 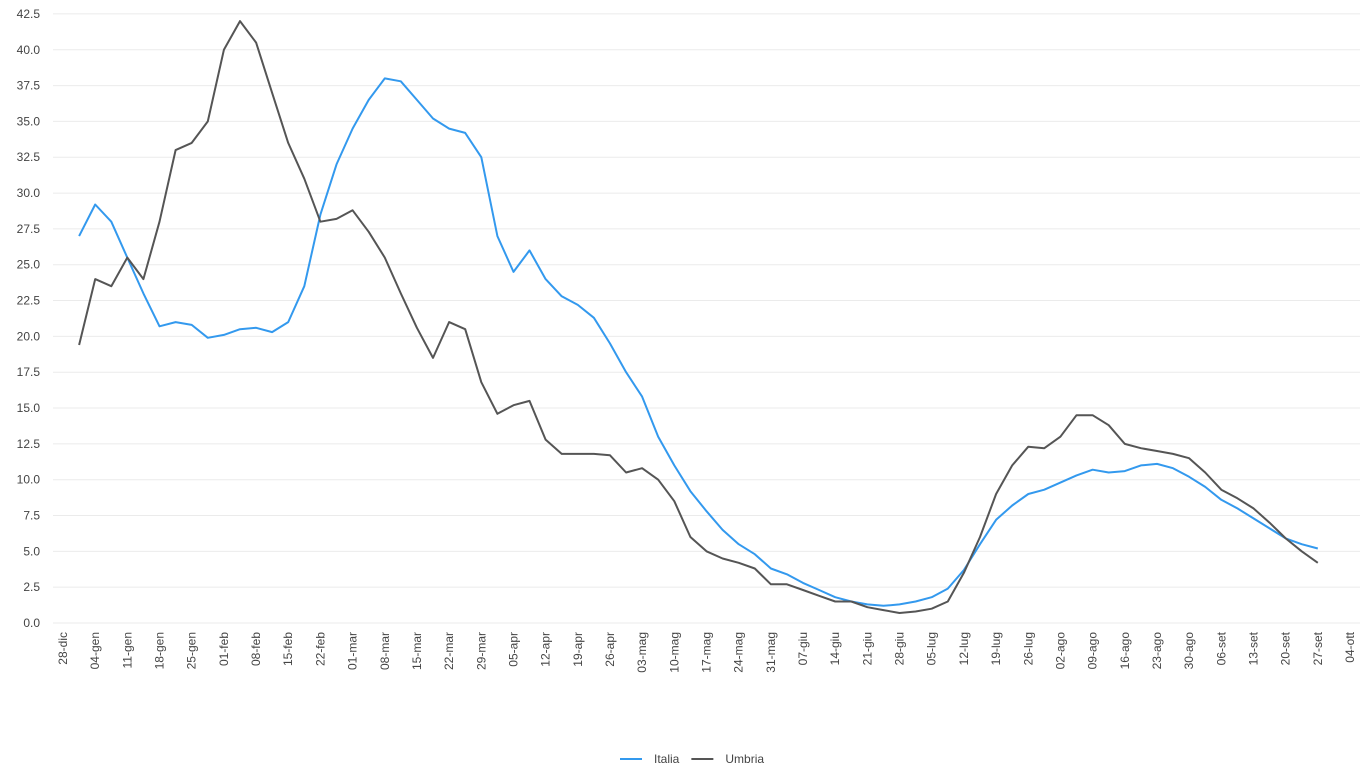 What do you see at coordinates (578, 649) in the screenshot?
I see `x-tick-label: 19-apr` at bounding box center [578, 649].